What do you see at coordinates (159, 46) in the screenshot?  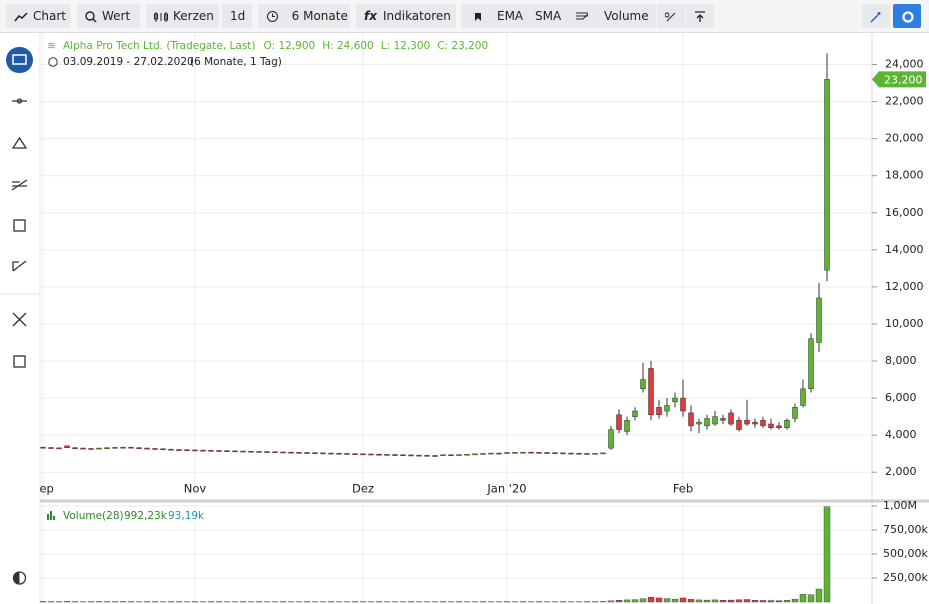 I see `chart-title: Alpha Pro Tech Ltd. (Tradegate, Last)` at bounding box center [159, 46].